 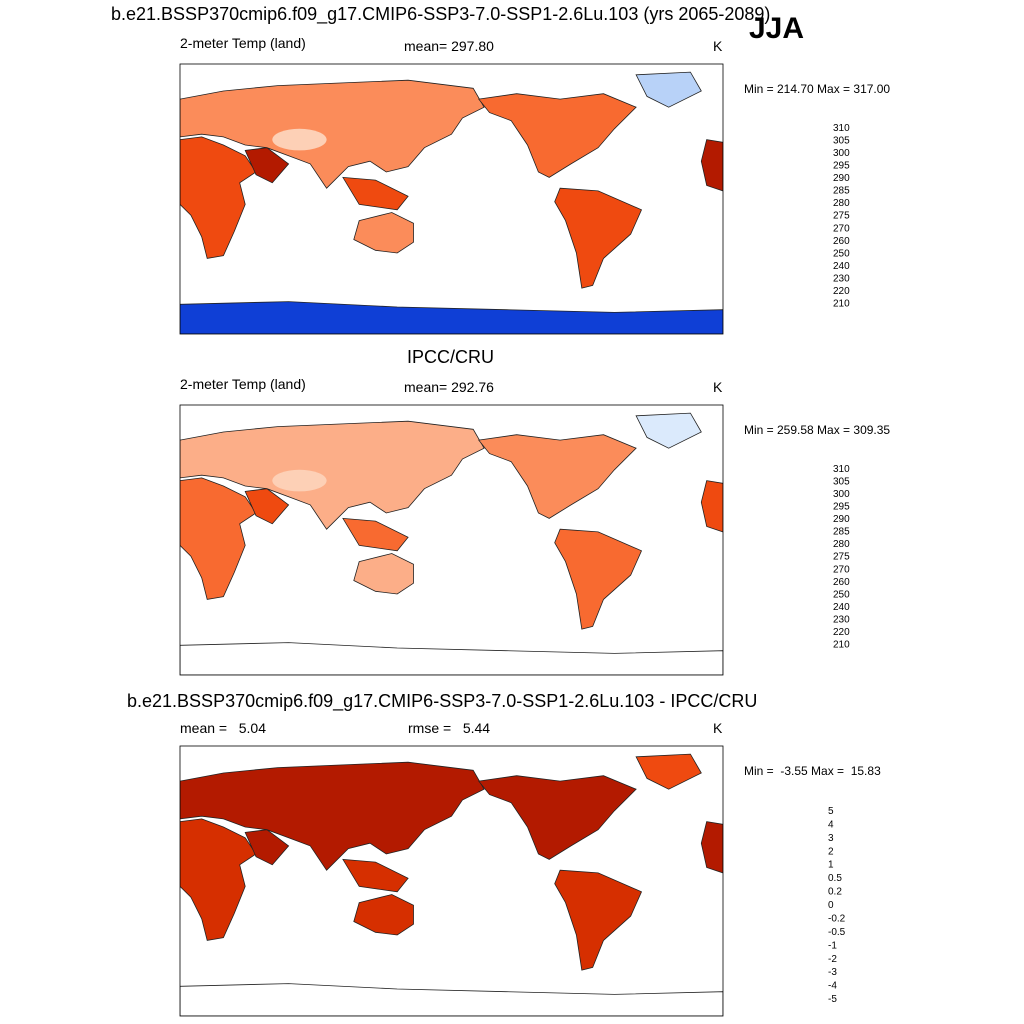 I want to click on season-label: JJA, so click(x=777, y=28).